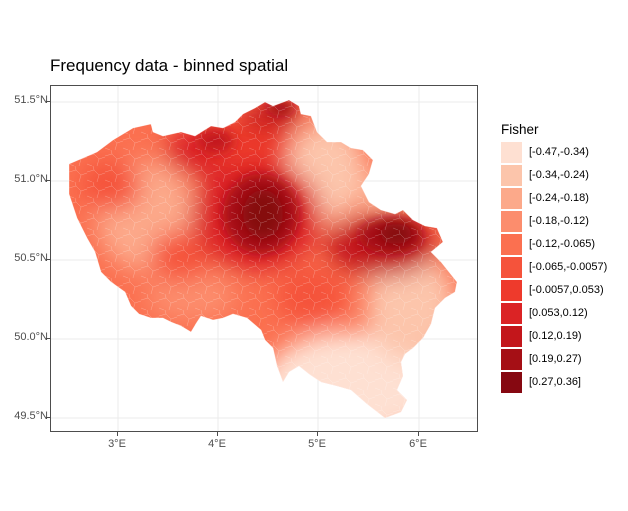  What do you see at coordinates (520, 129) in the screenshot?
I see `legend-title: Fisher` at bounding box center [520, 129].